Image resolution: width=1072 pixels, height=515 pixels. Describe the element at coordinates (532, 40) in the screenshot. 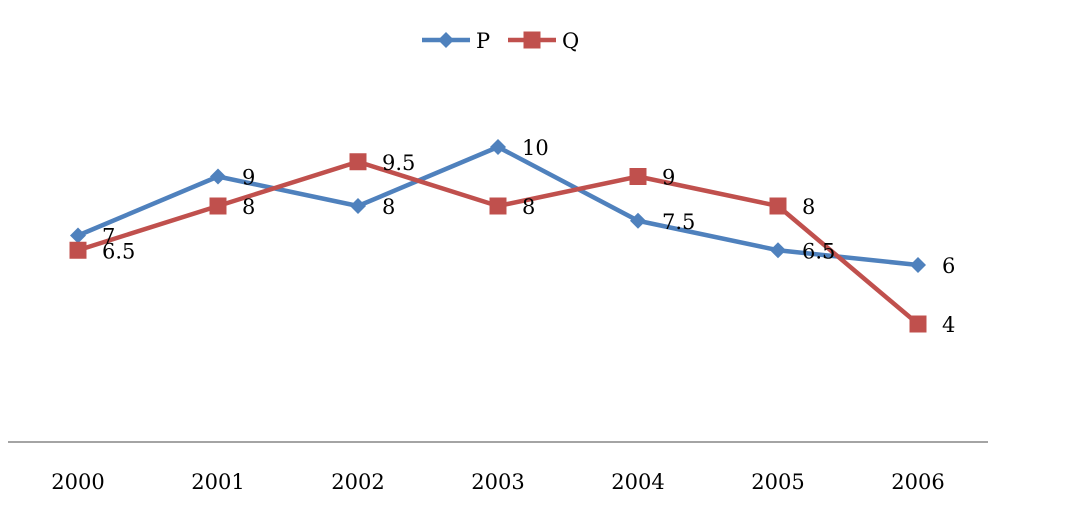

I see `legend-q-marker` at that location.